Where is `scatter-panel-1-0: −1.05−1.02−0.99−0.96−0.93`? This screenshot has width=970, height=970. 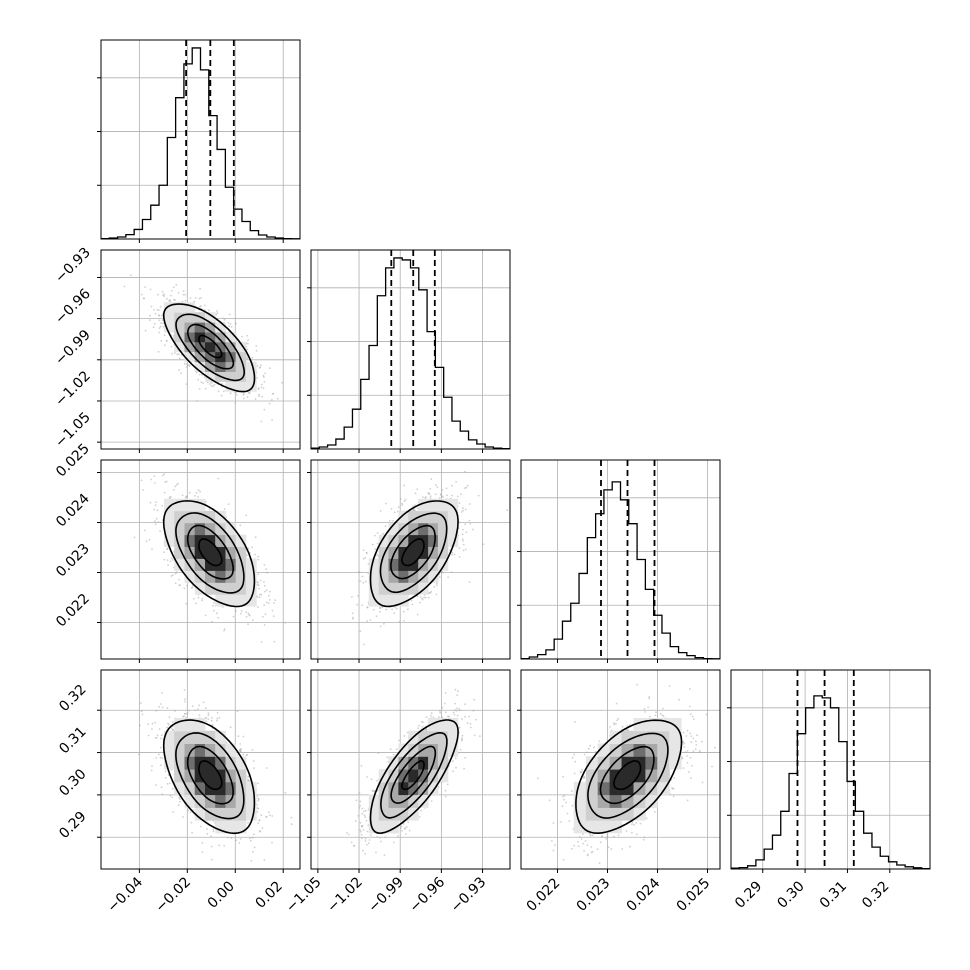
scatter-panel-1-0: −1.05−1.02−0.99−0.96−0.93 is located at coordinates (176, 349).